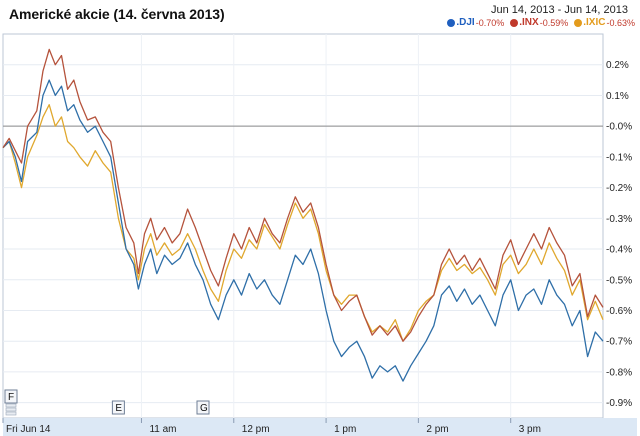  What do you see at coordinates (619, 280) in the screenshot?
I see `y-tick-label: -0.5%` at bounding box center [619, 280].